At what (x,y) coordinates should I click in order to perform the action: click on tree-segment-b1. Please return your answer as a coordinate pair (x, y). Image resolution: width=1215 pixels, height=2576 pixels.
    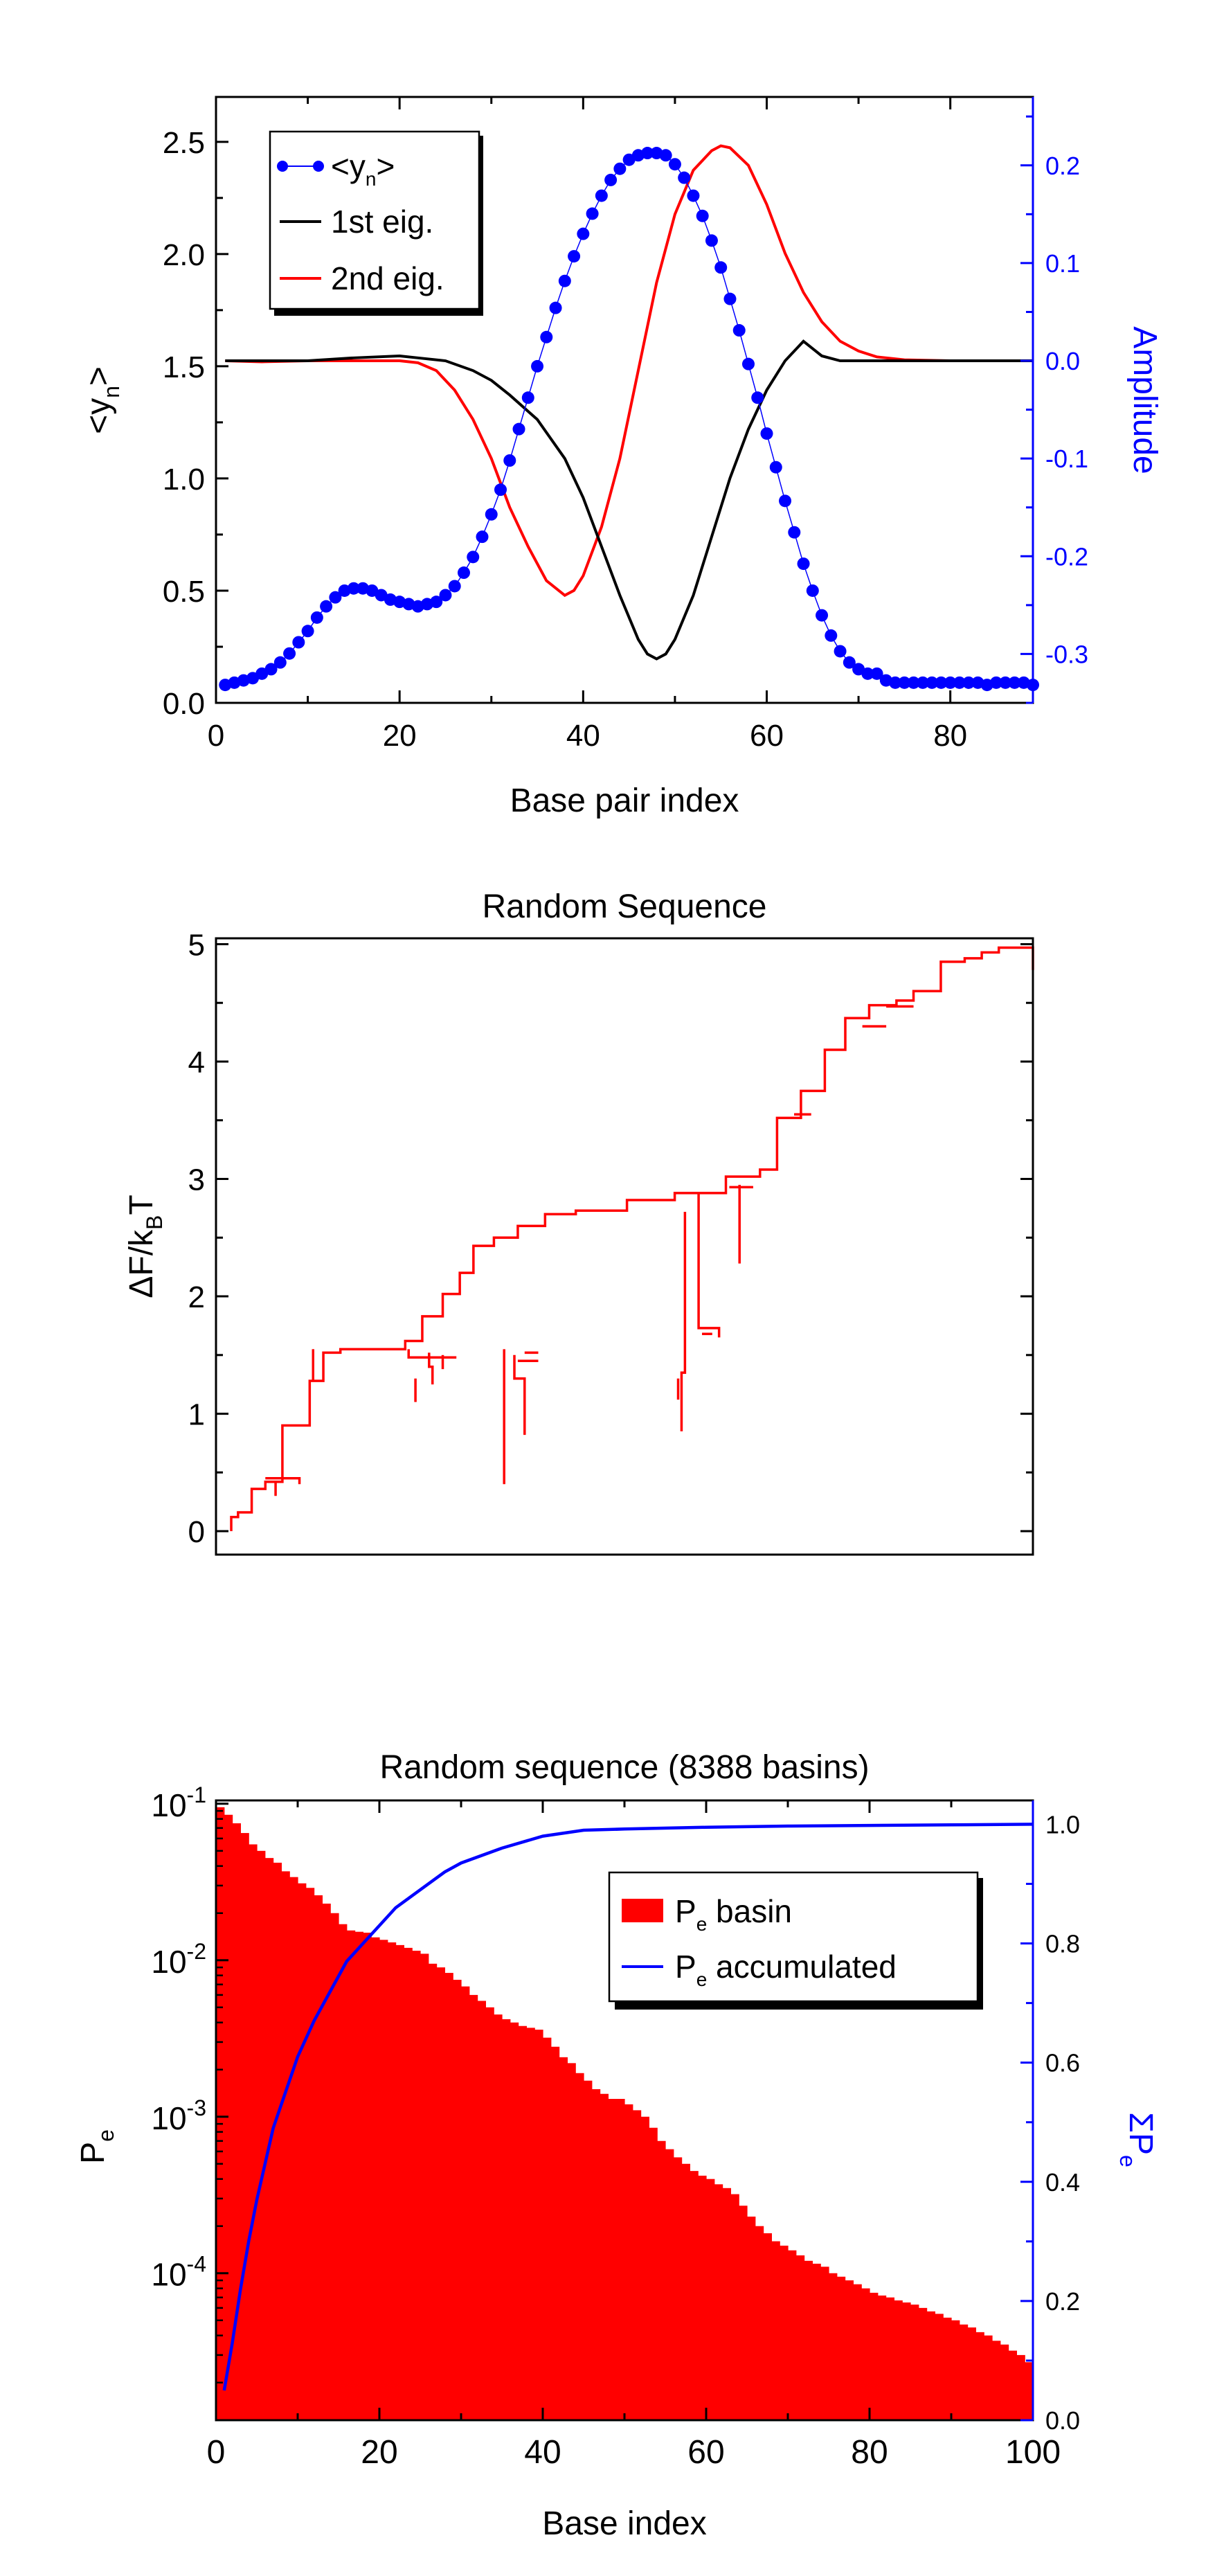
    Looking at the image, I should click on (283, 1481).